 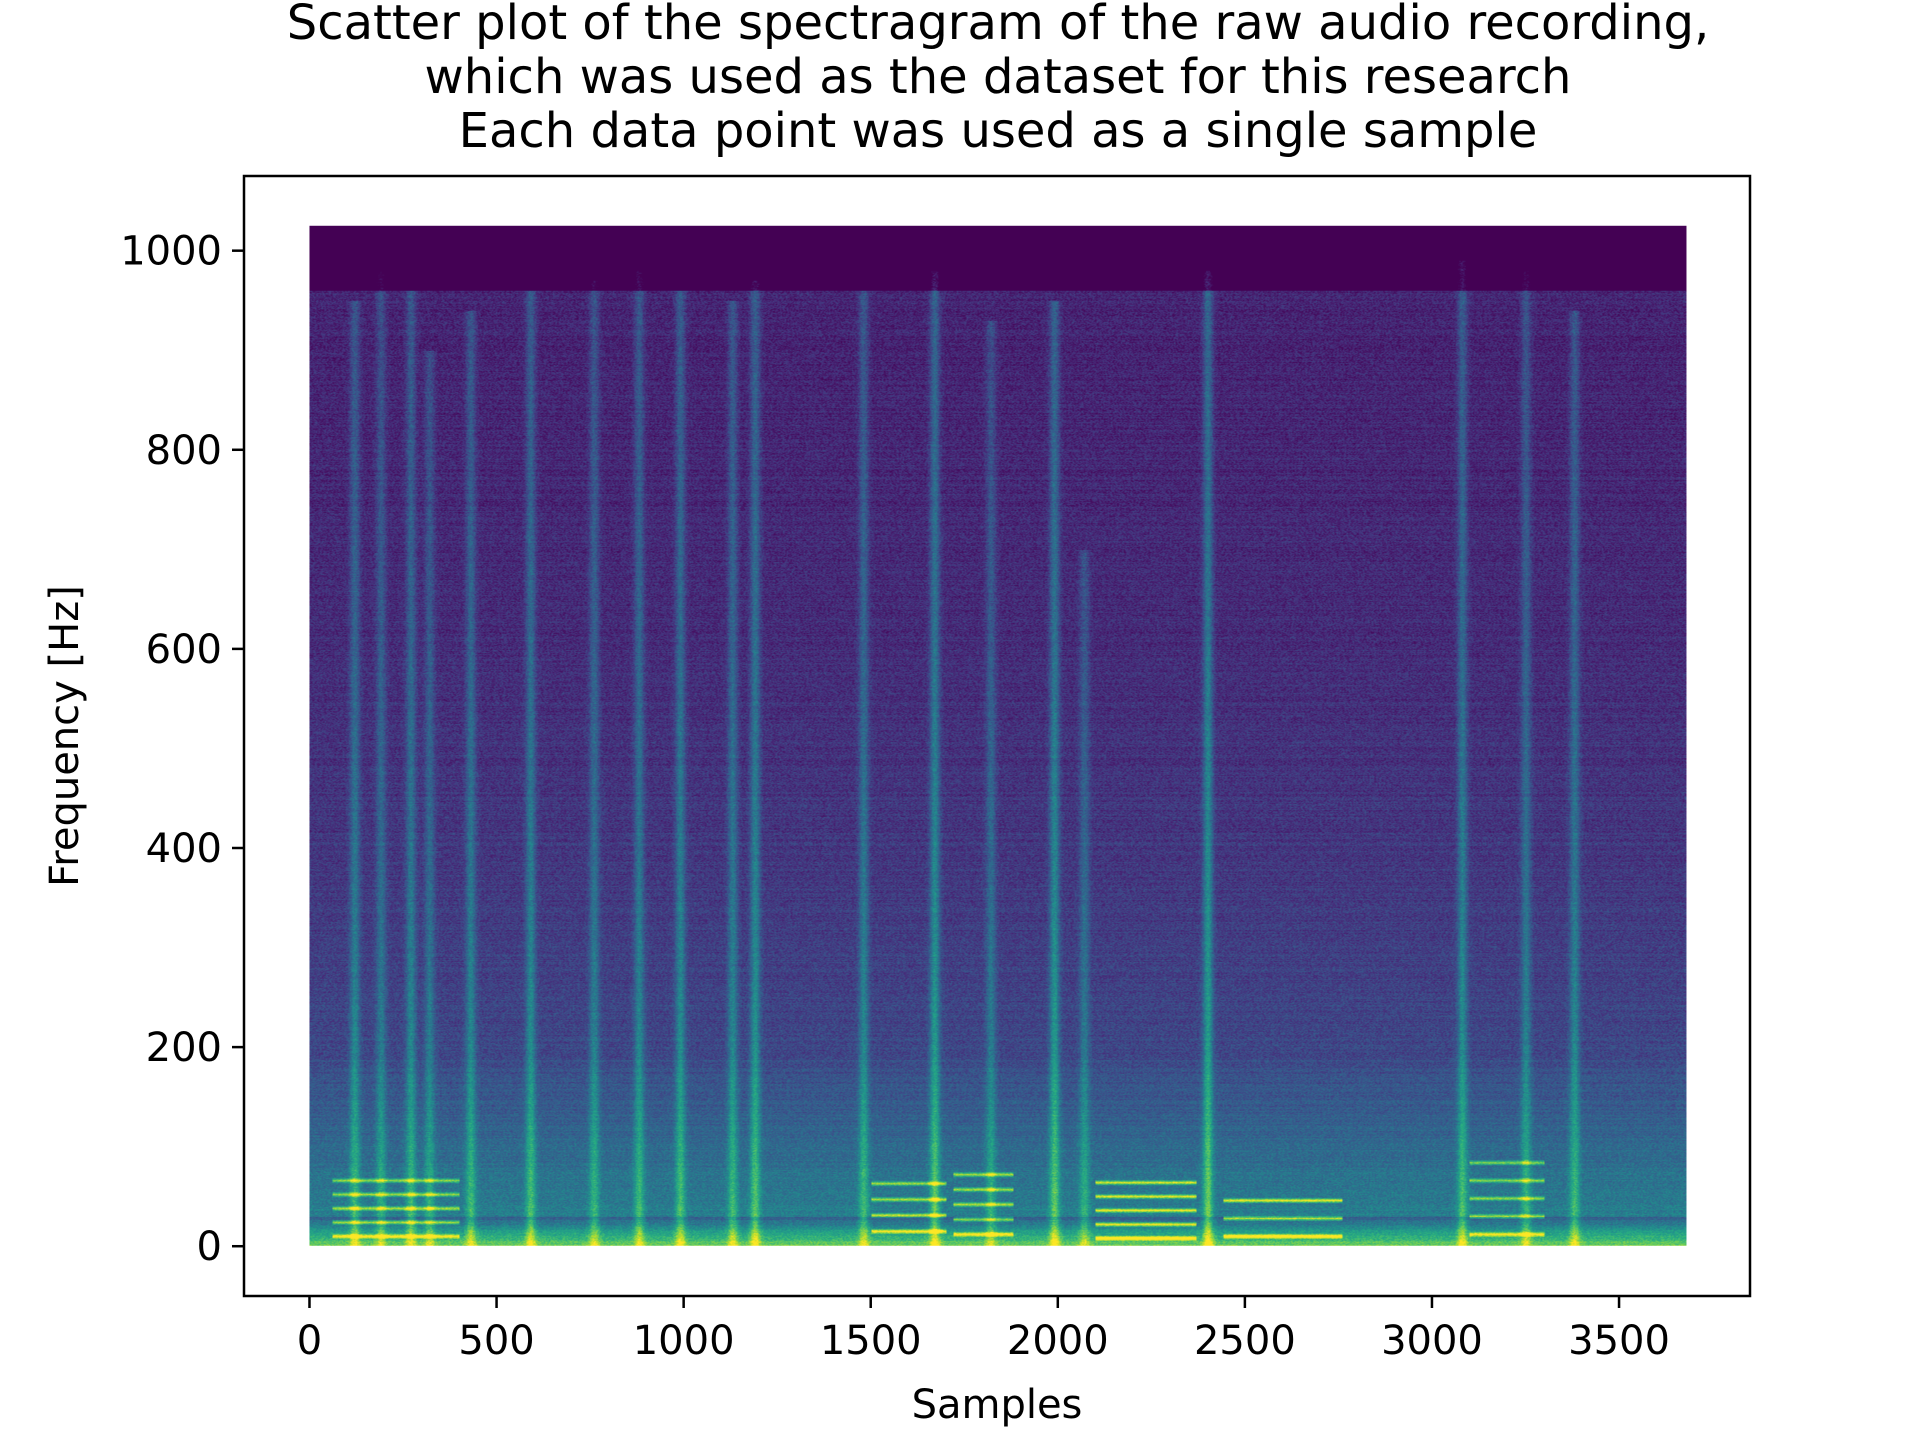 What do you see at coordinates (209, 1247) in the screenshot?
I see `y-tick-label: 0` at bounding box center [209, 1247].